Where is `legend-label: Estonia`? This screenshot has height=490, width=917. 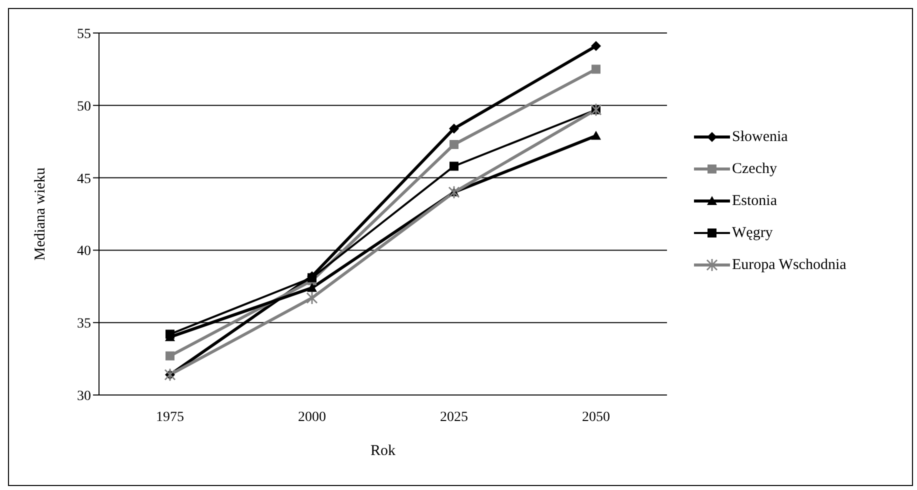
legend-label: Estonia is located at coordinates (754, 201).